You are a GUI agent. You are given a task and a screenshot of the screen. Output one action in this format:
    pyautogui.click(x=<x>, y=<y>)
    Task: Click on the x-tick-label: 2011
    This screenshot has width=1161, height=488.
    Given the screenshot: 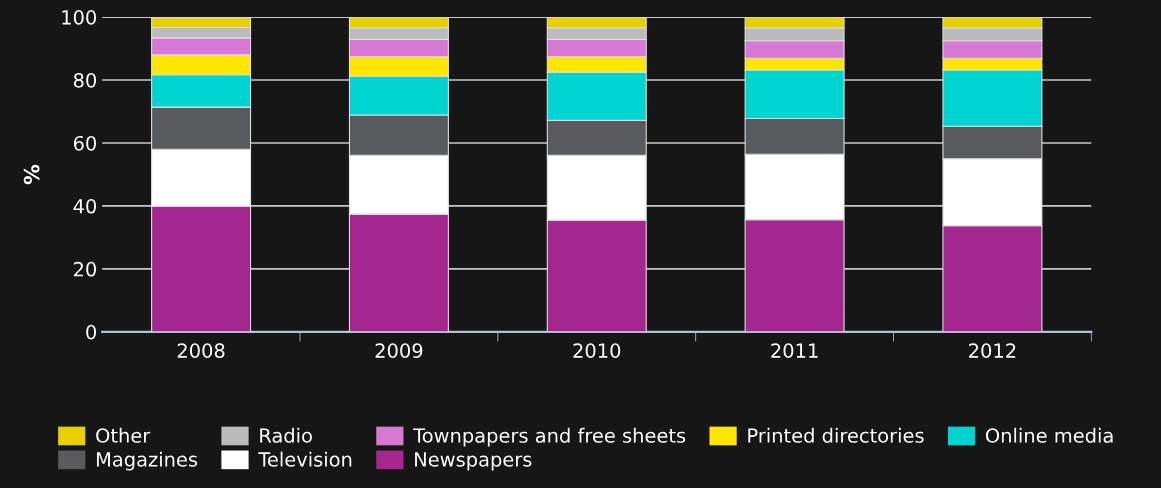 What is the action you would take?
    pyautogui.click(x=794, y=350)
    